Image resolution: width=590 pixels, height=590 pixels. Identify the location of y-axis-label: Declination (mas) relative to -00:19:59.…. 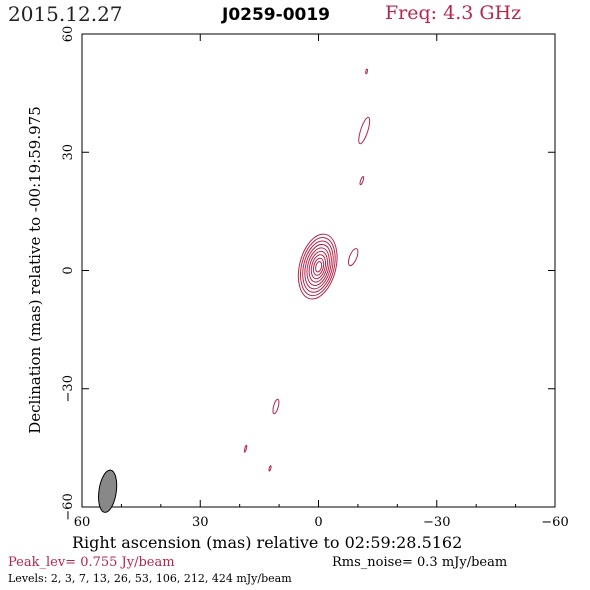
(35, 270).